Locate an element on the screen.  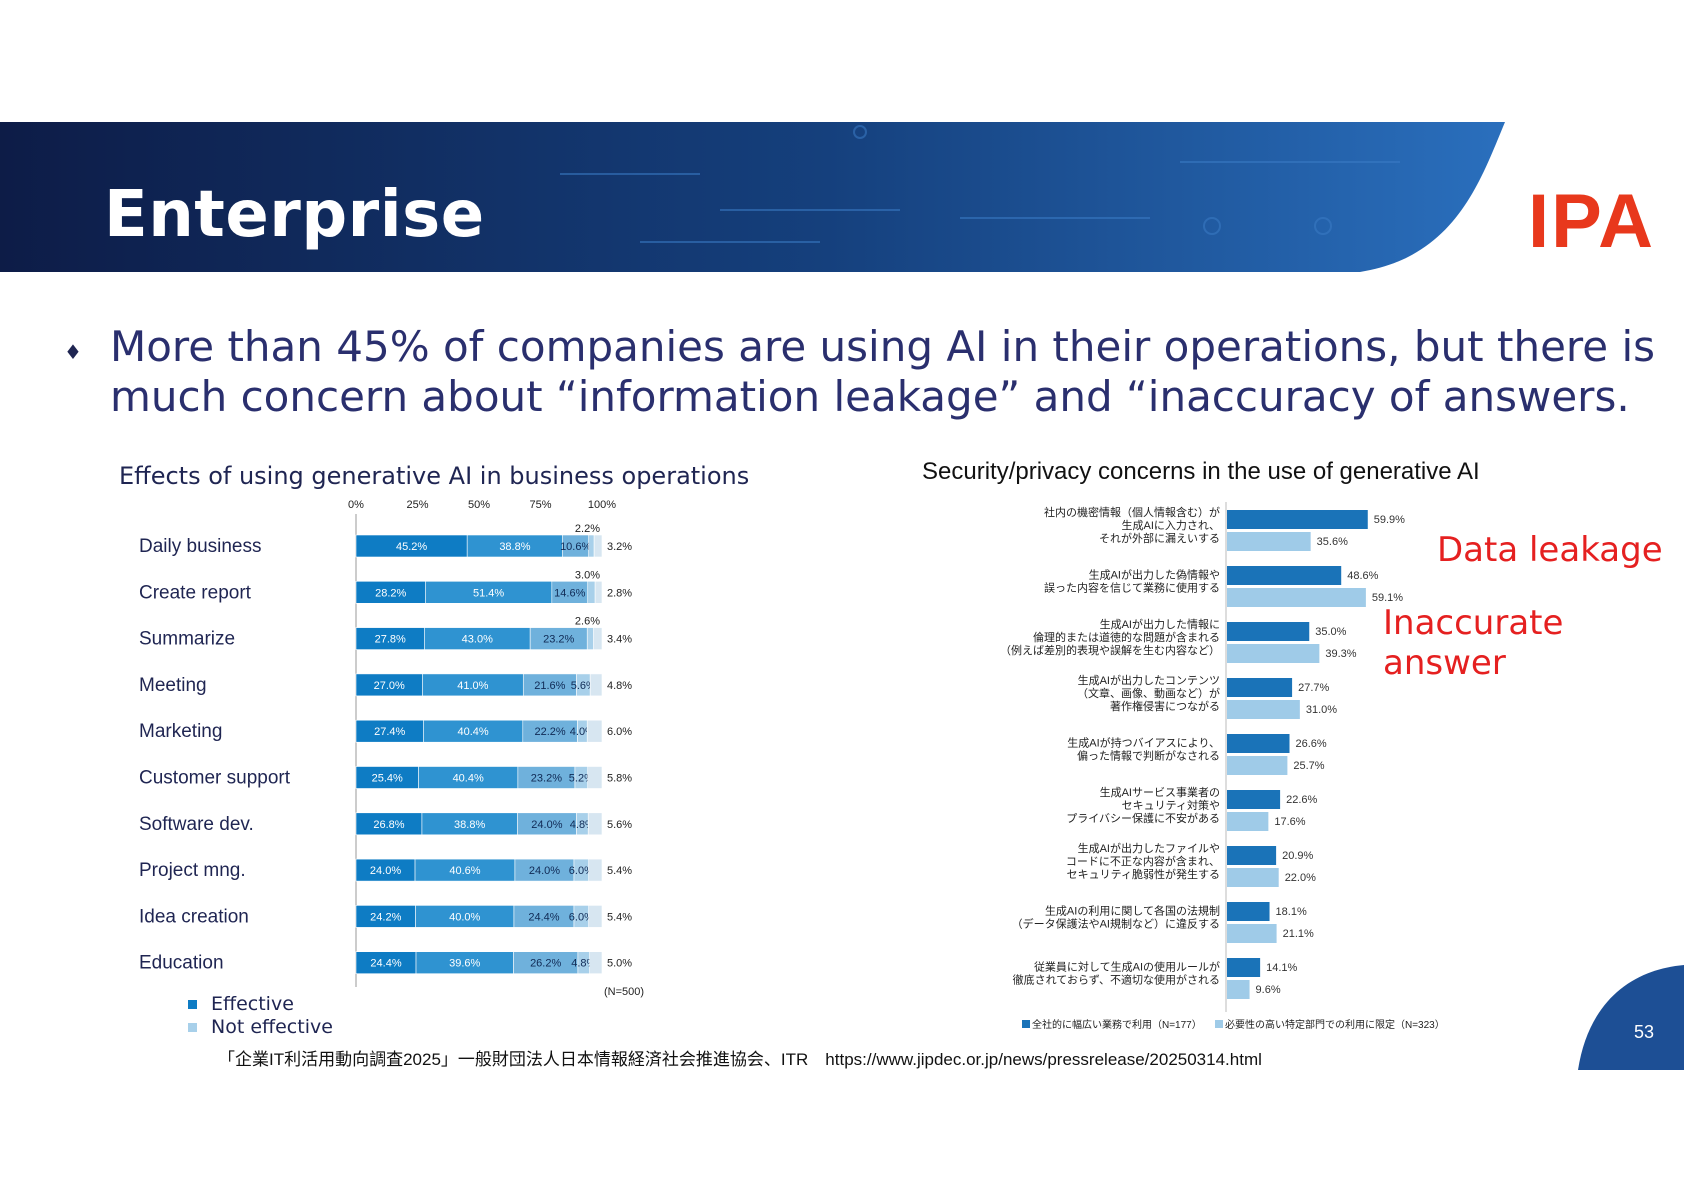
category-label: Meeting is located at coordinates (173, 685).